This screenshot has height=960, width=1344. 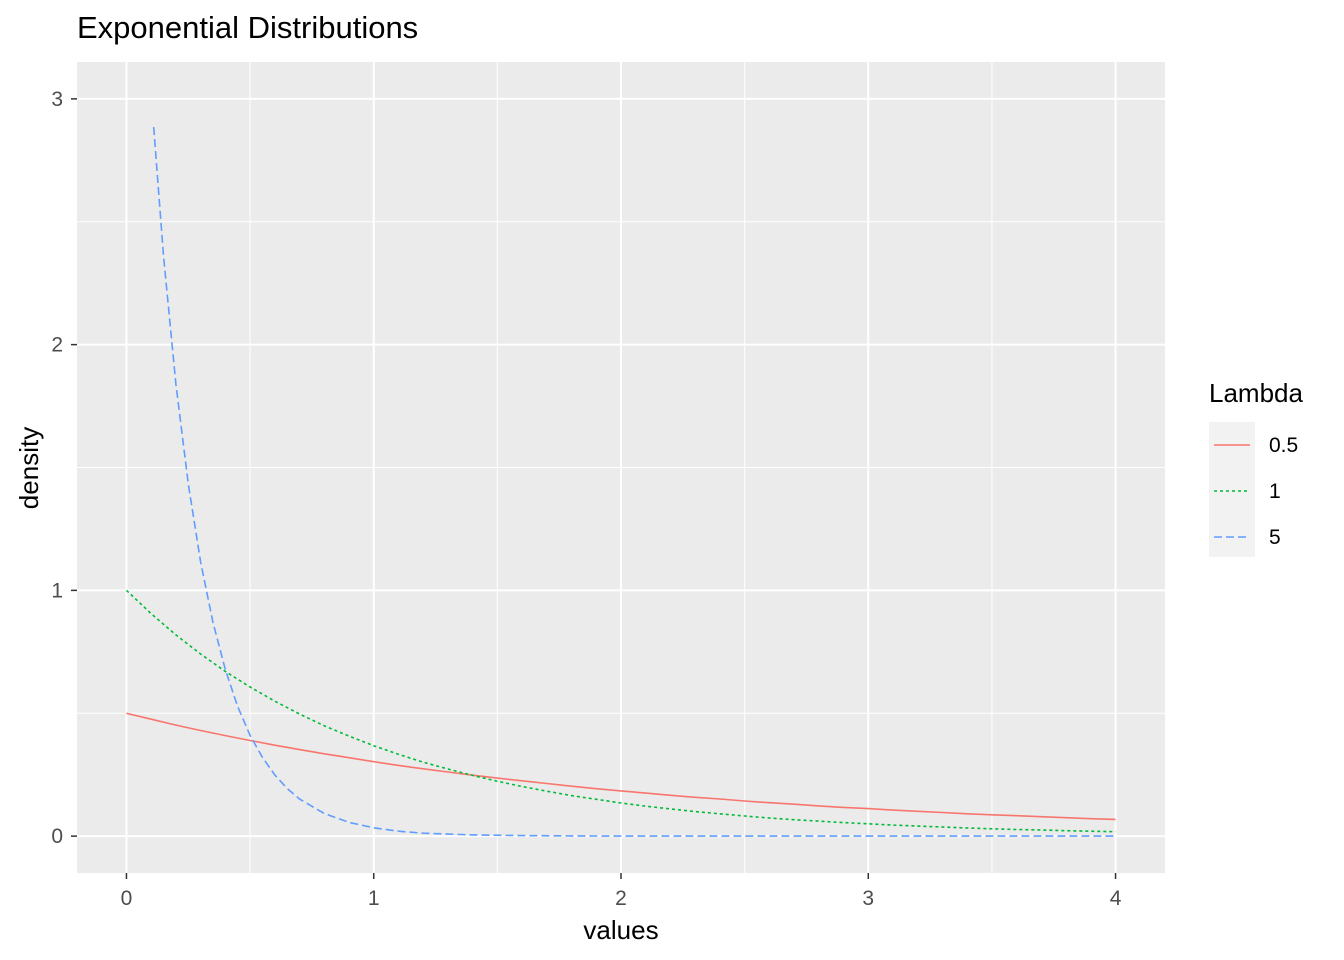 I want to click on x-tick-label: 1, so click(x=374, y=898).